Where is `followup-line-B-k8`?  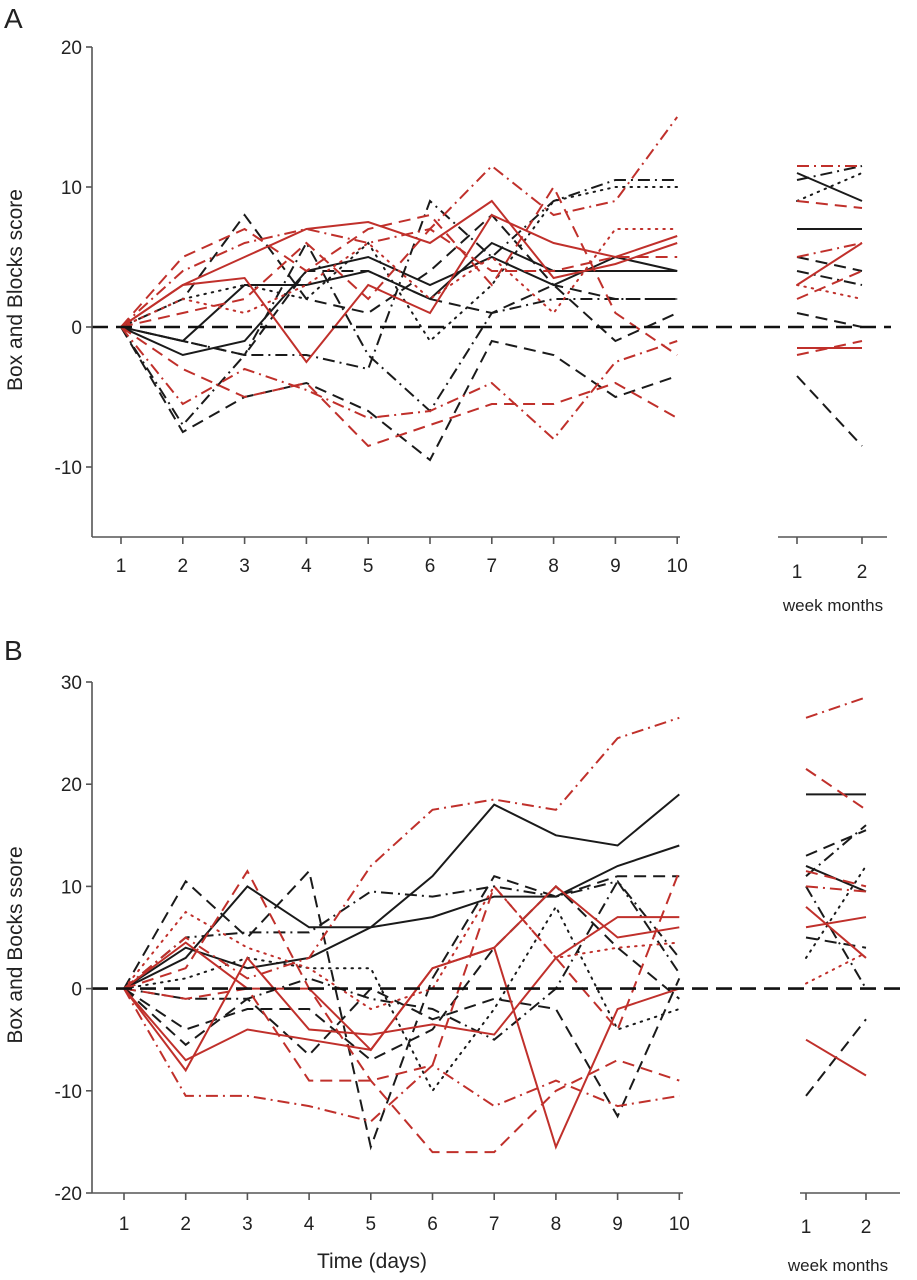
followup-line-B-k8 is located at coordinates (836, 942).